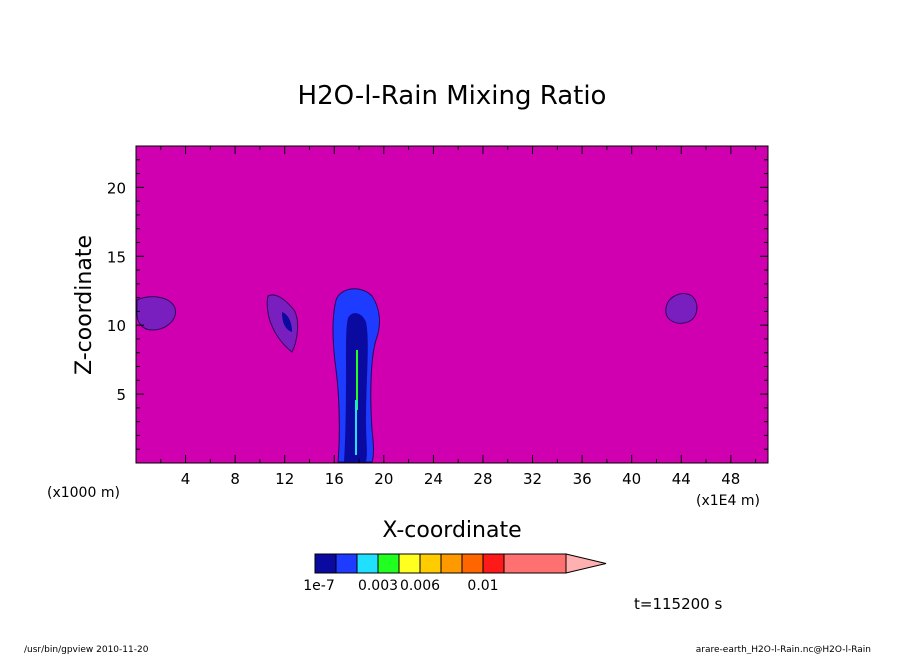  I want to click on x-tick-label: 32, so click(532, 479).